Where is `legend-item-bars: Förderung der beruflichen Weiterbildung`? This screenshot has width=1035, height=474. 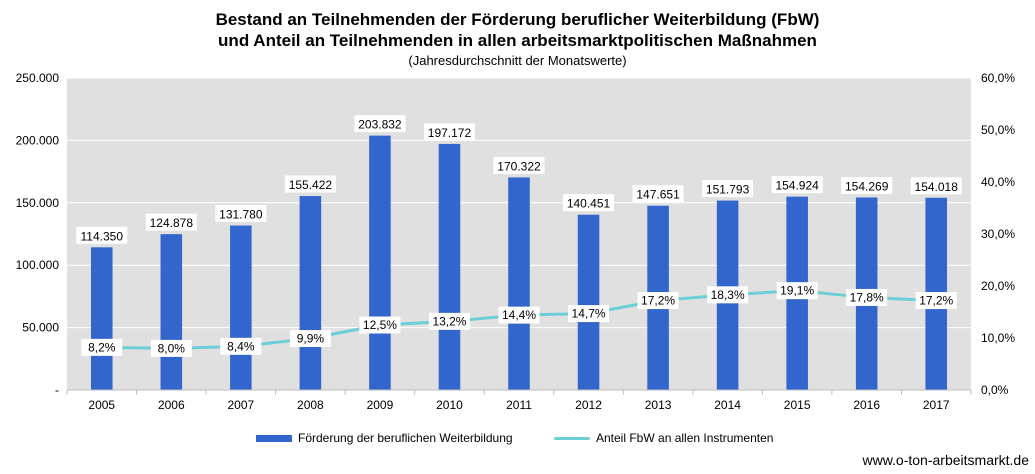 legend-item-bars: Förderung der beruflichen Weiterbildung is located at coordinates (384, 438).